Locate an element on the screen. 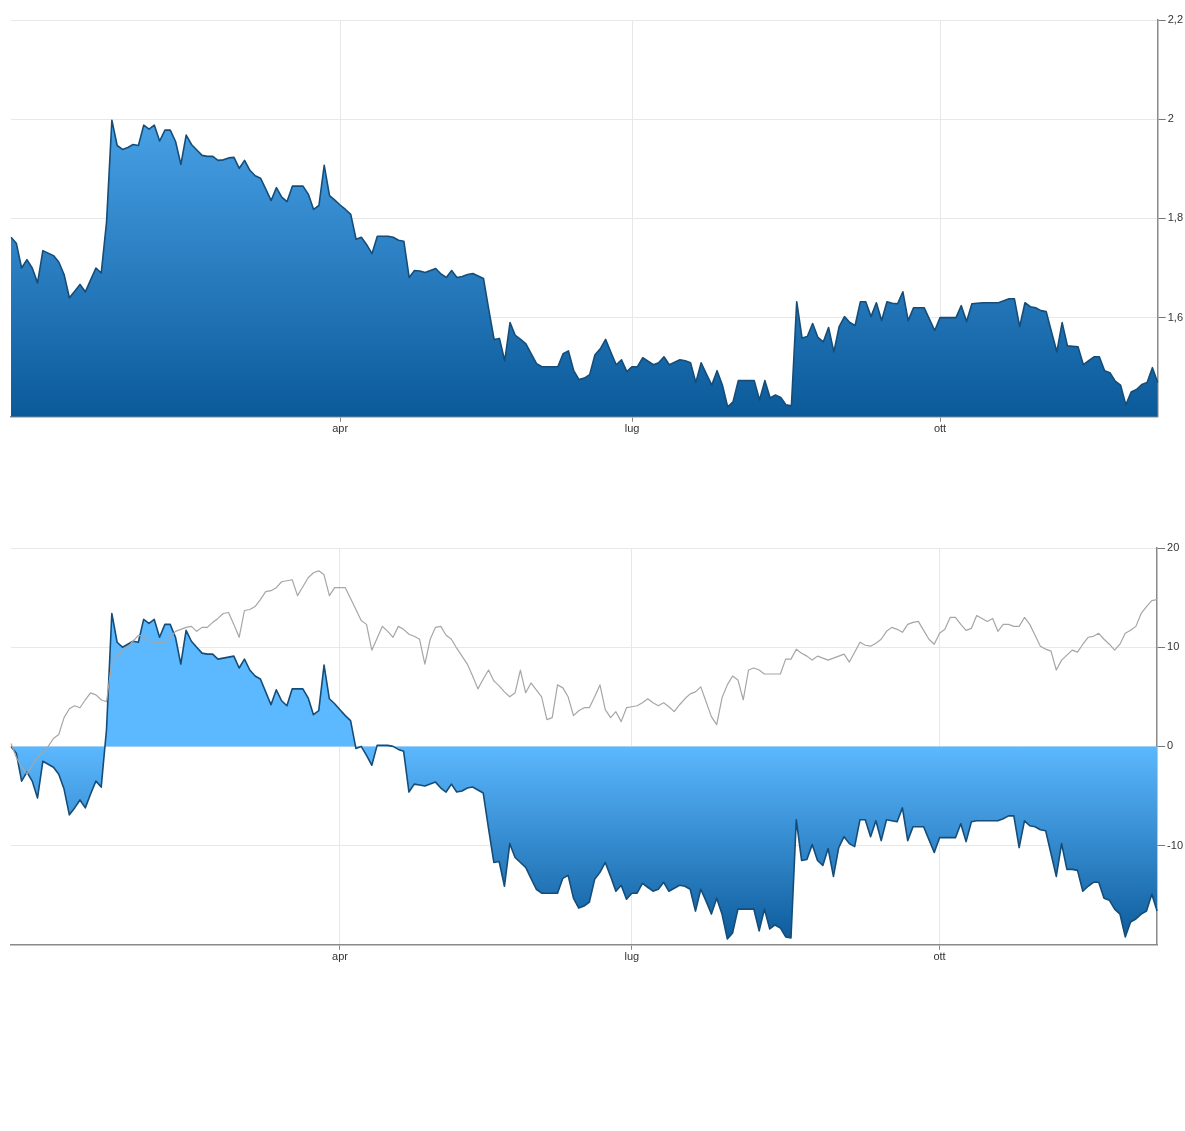 Image resolution: width=1185 pixels, height=1131 pixels. y-tick-label: 1,8 is located at coordinates (1175, 217).